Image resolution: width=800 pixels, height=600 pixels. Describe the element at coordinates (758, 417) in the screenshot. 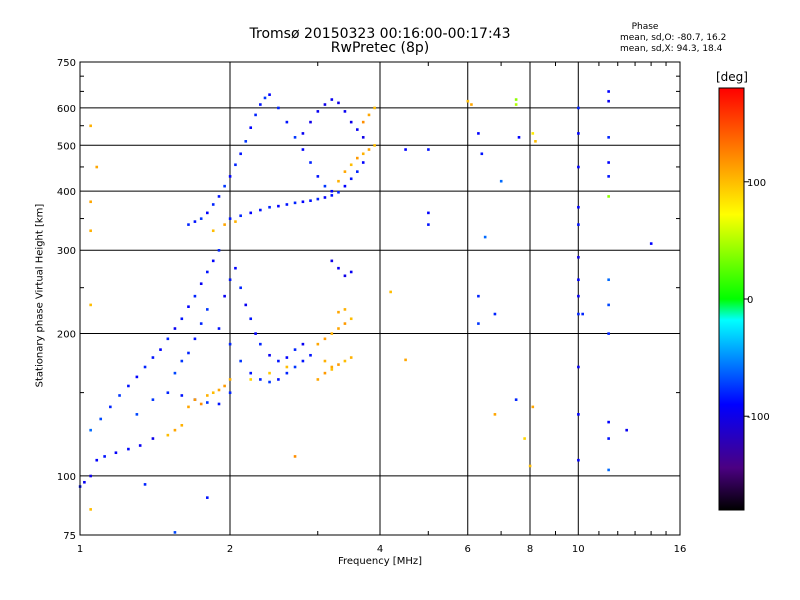

I see `colorbar-tick-label: -100` at that location.